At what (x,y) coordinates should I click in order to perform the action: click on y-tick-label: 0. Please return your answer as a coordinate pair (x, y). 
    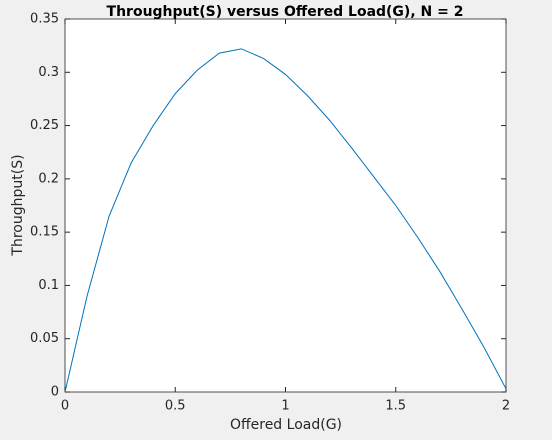
    Looking at the image, I should click on (55, 392).